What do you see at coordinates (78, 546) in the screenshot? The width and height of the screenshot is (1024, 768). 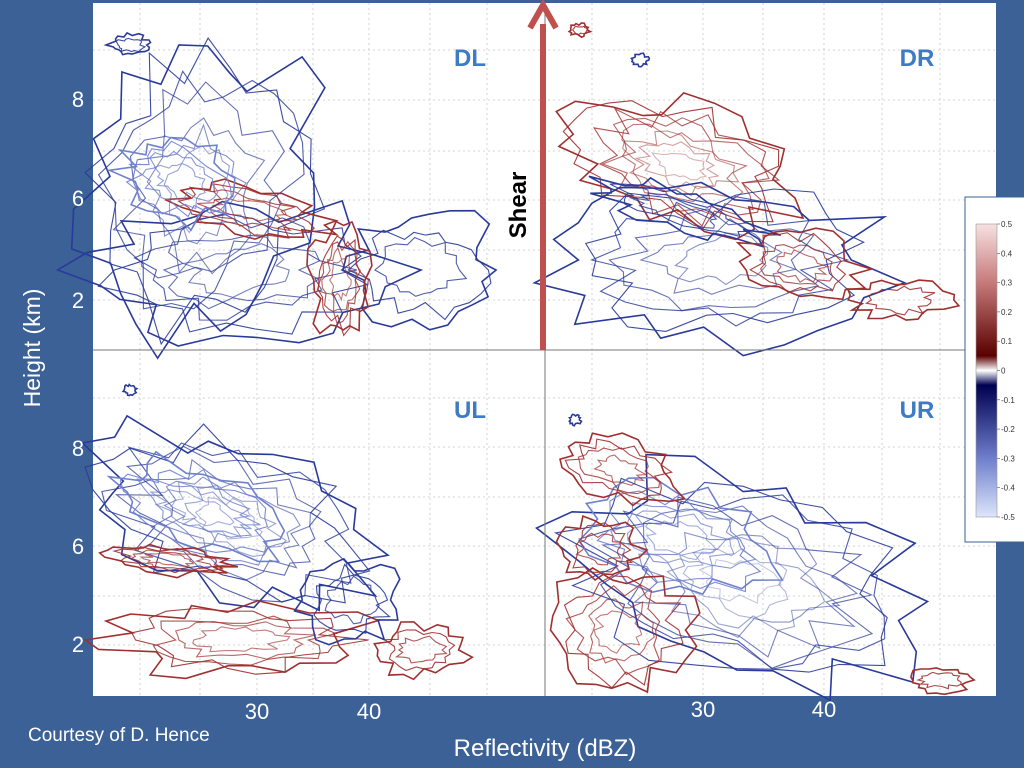 I see `y-tick-label-6-bottom: 6` at bounding box center [78, 546].